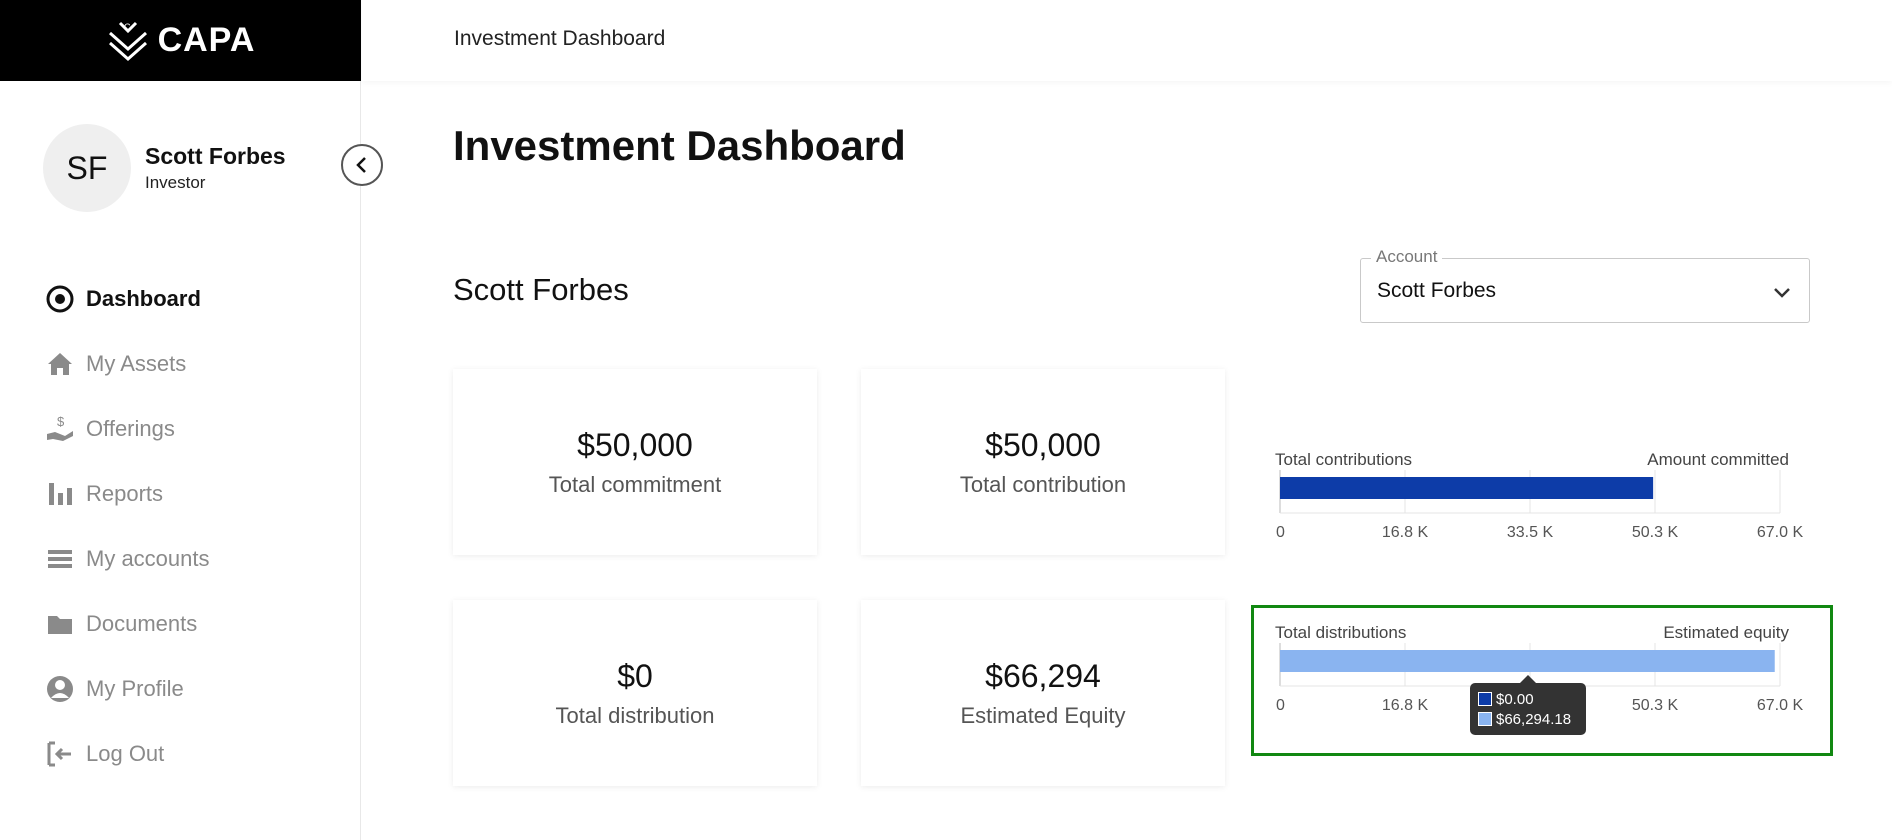  Describe the element at coordinates (60, 494) in the screenshot. I see `bar-chart-icon` at that location.